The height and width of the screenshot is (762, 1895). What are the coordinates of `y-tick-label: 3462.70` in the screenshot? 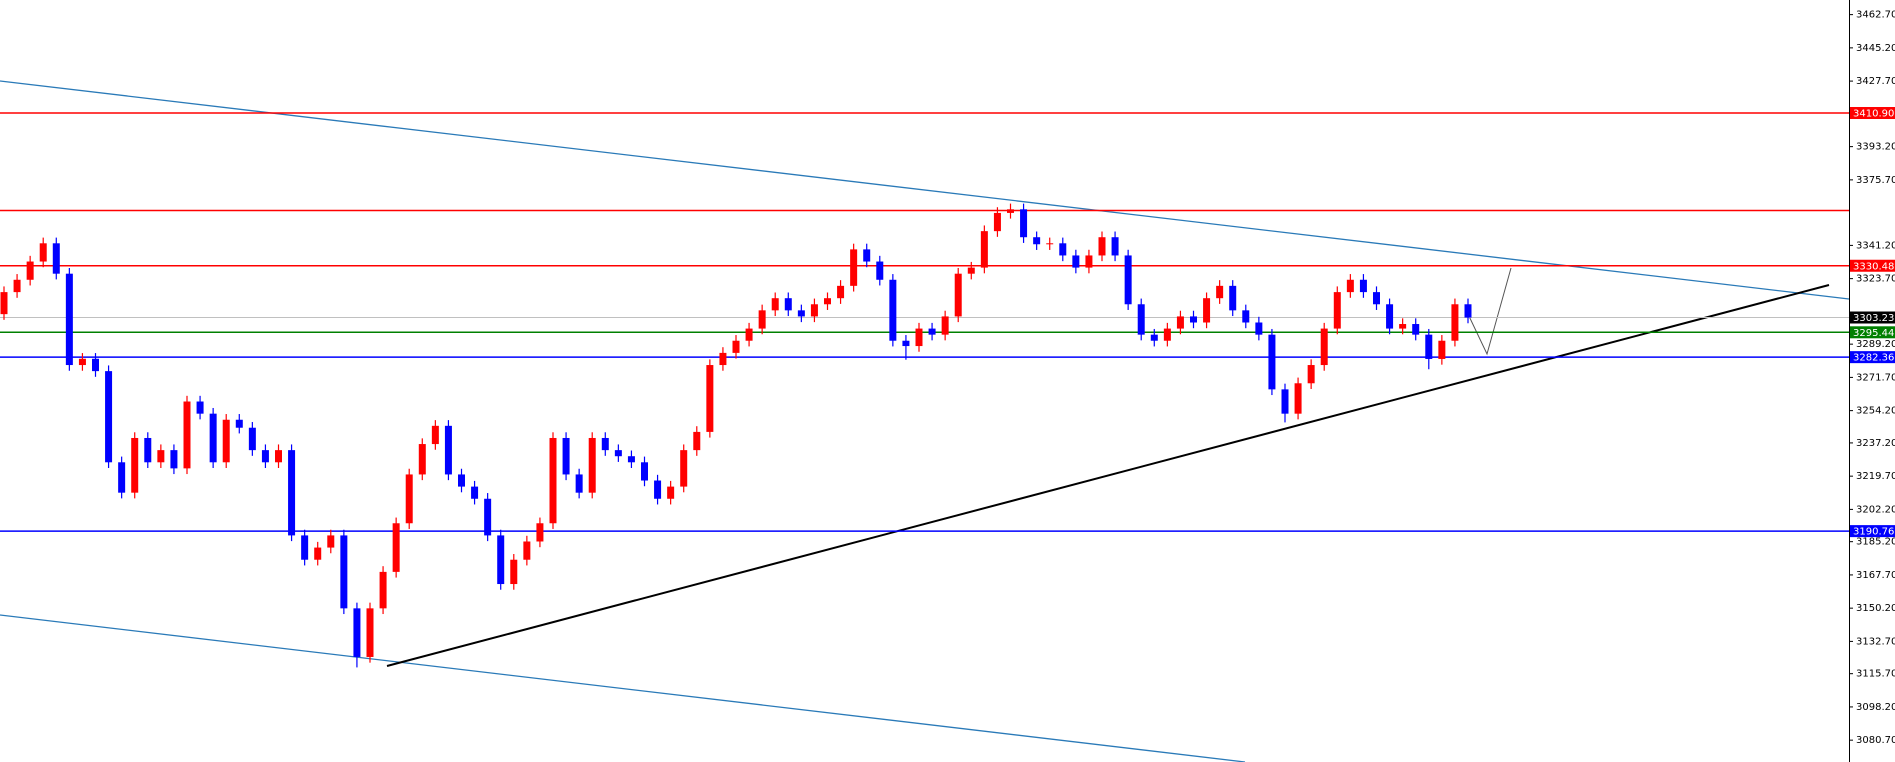 It's located at (1875, 15).